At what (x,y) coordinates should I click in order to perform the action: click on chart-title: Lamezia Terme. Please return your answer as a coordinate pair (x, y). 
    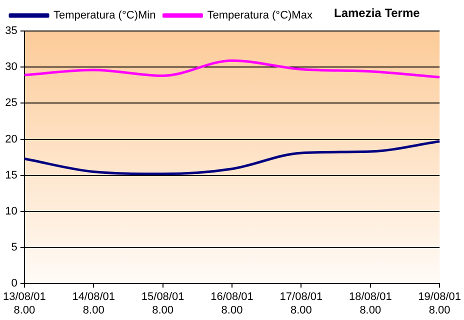
    Looking at the image, I should click on (377, 13).